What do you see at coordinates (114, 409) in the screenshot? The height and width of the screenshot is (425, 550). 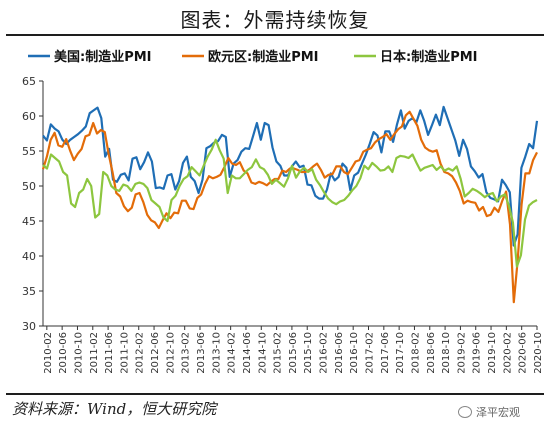 I see `source-note: 资料来源：Wind，恒大研究院` at bounding box center [114, 409].